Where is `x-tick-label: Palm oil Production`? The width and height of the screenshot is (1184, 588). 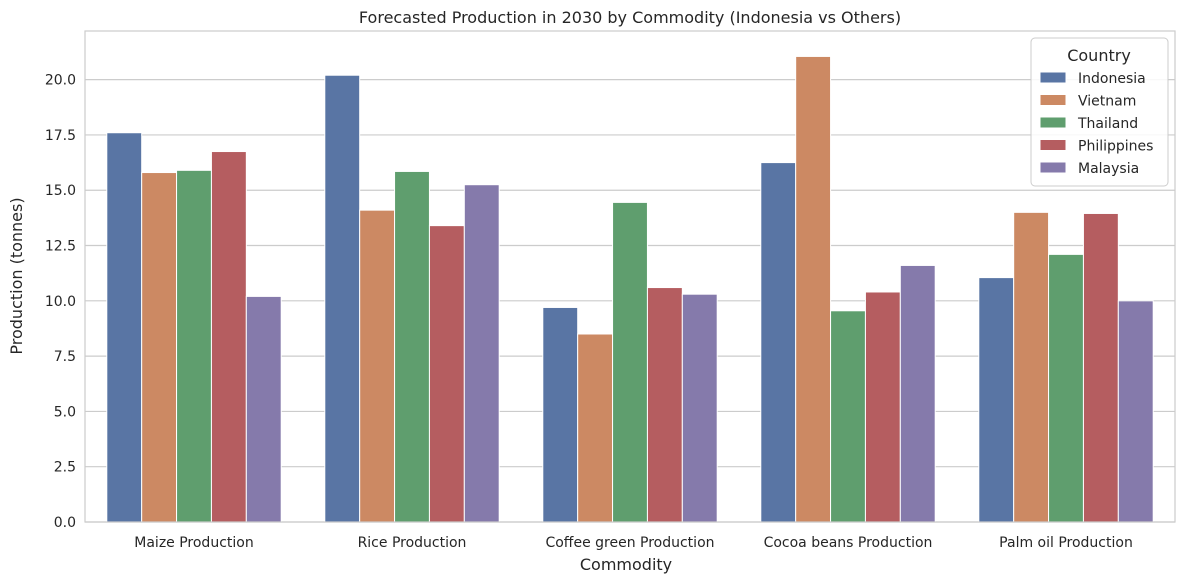
x-tick-label: Palm oil Production is located at coordinates (1066, 543).